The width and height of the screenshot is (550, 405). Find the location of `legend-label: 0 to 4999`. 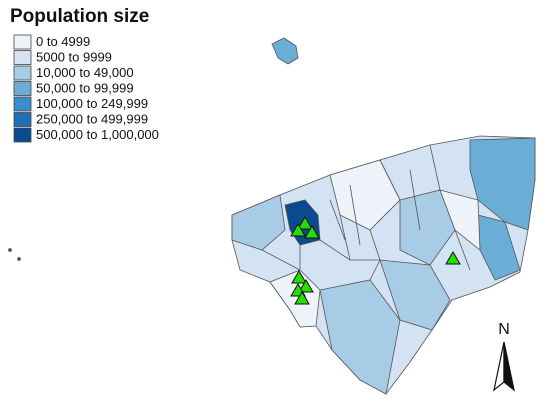

legend-label: 0 to 4999 is located at coordinates (63, 41).